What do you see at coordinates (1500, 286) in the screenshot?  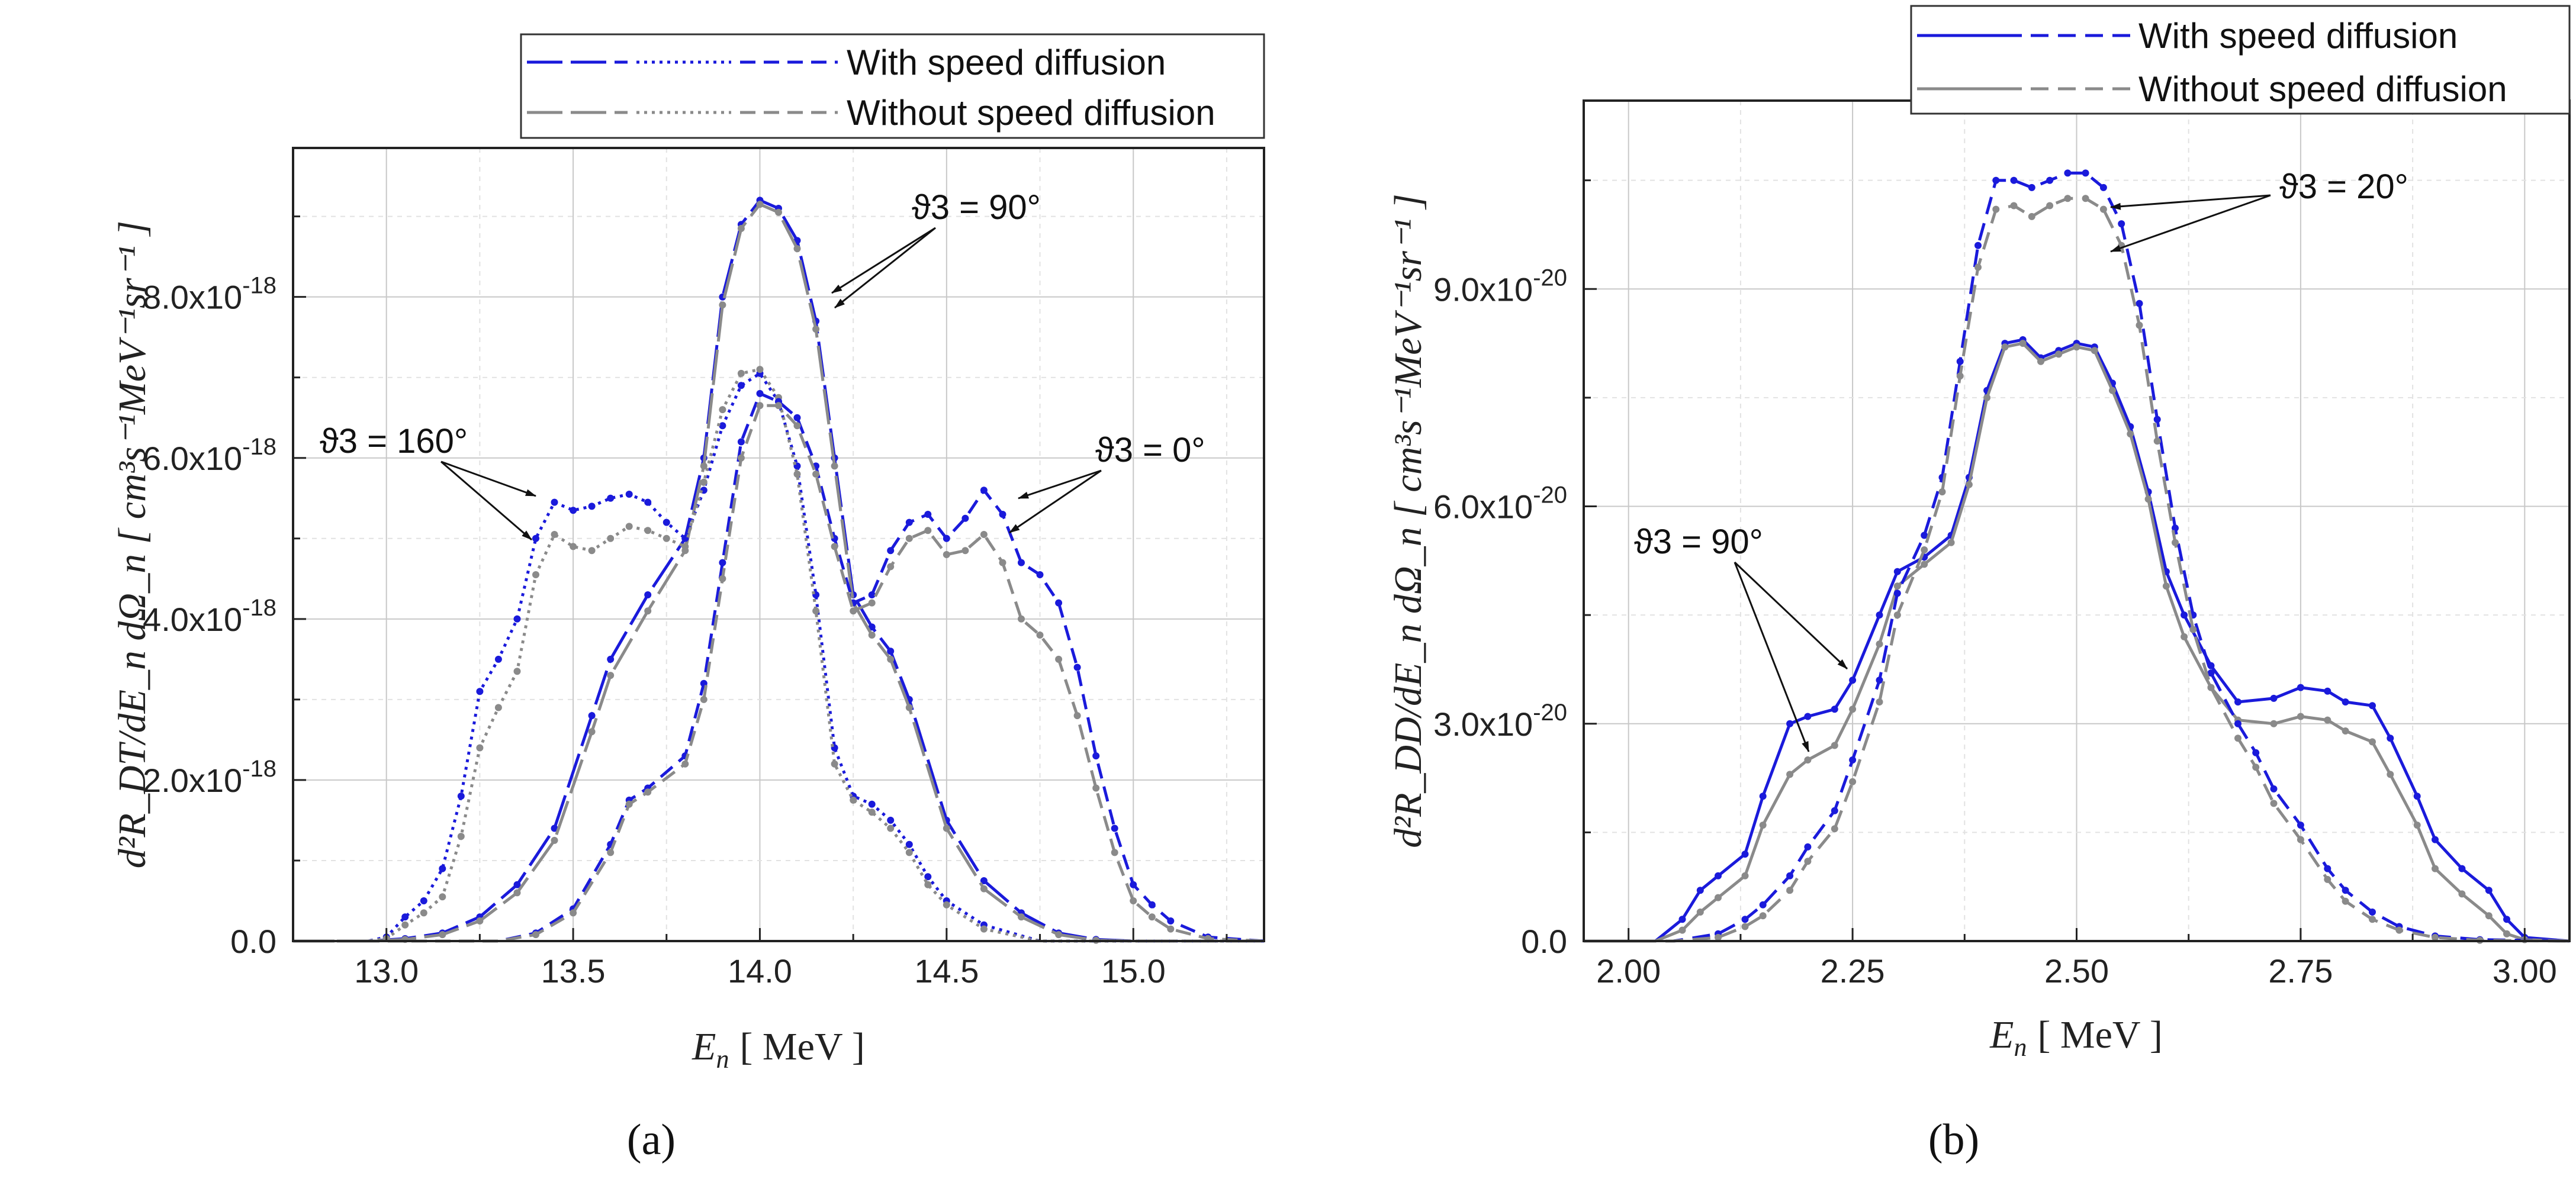 I see `y-tick-label: 9.0x10⁻²⁰` at bounding box center [1500, 286].